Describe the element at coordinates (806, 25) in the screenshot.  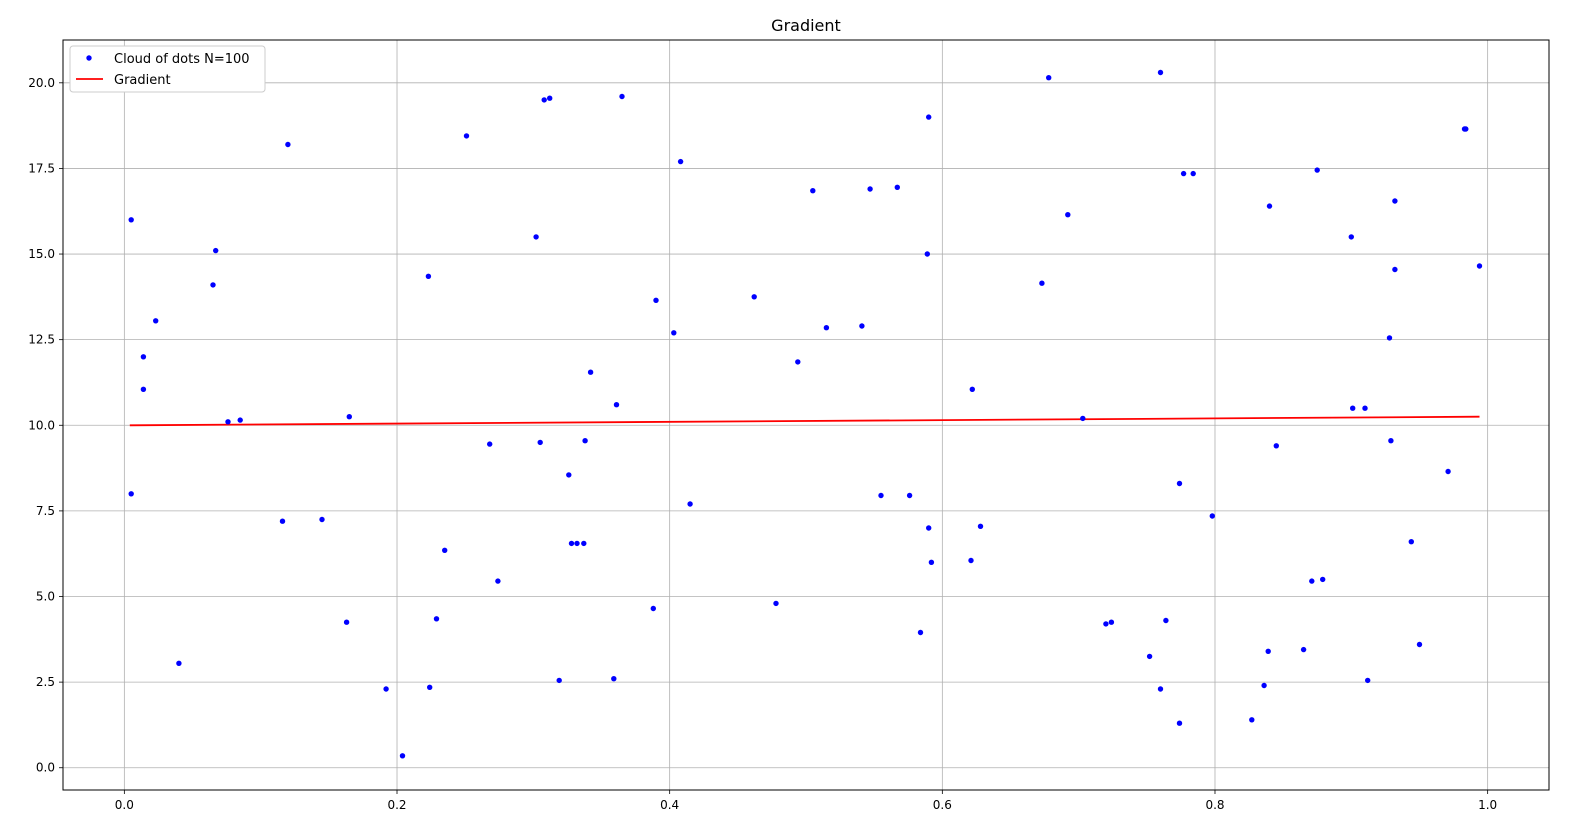
I see `chart-title: Gradient` at that location.